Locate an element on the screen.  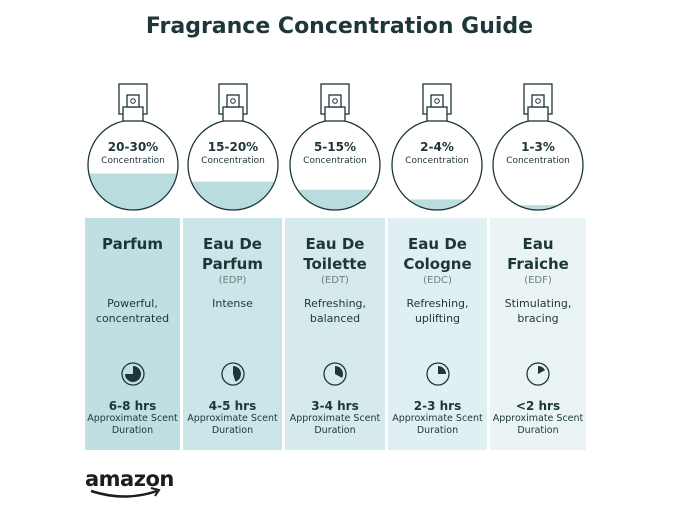
fragrance-name: Eau De Parfum is located at coordinates (232, 254).